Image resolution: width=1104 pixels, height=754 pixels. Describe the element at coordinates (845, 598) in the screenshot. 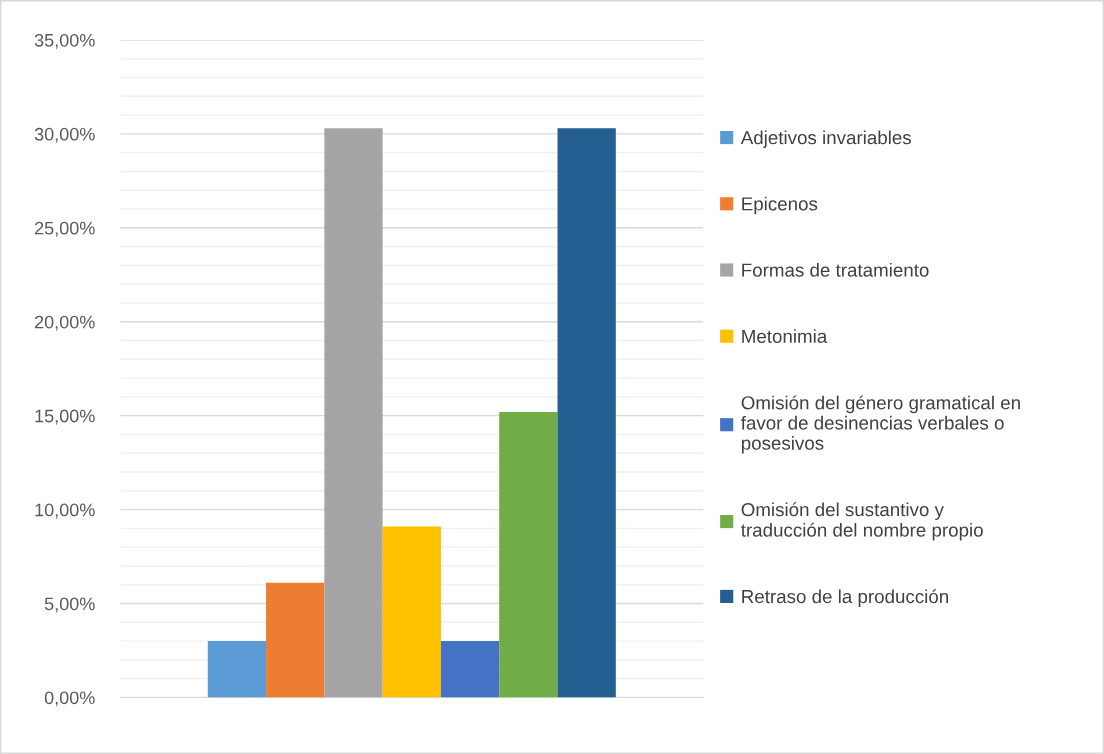

I see `legend-label: Retraso de la producción` at that location.